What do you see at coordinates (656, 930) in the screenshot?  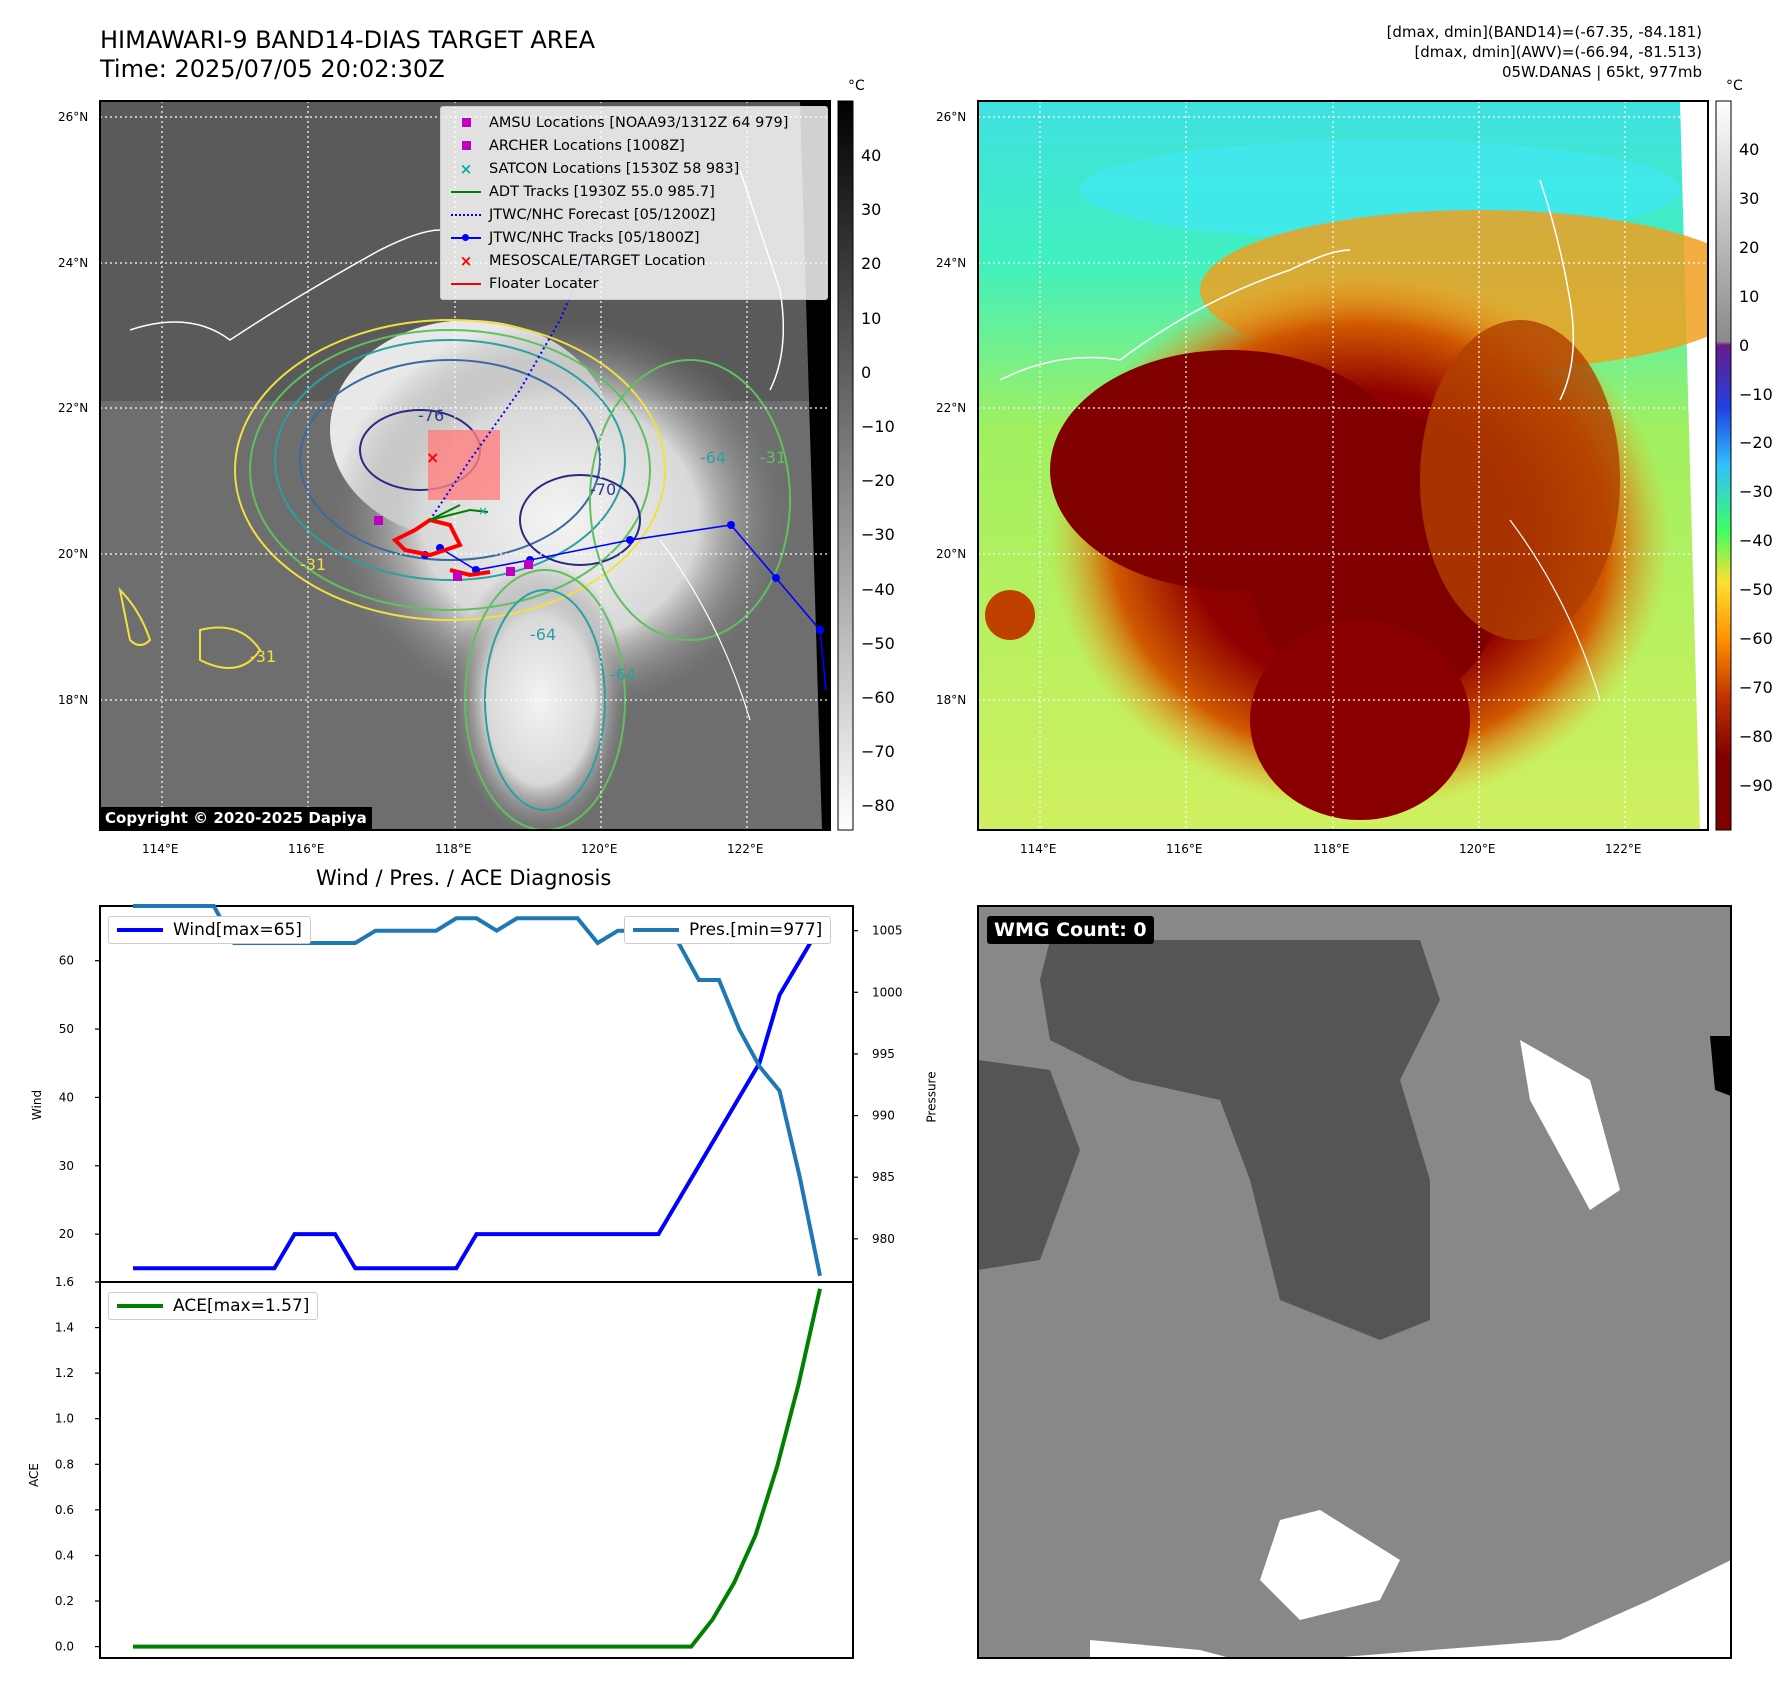 I see `pressure-legend-swatch` at bounding box center [656, 930].